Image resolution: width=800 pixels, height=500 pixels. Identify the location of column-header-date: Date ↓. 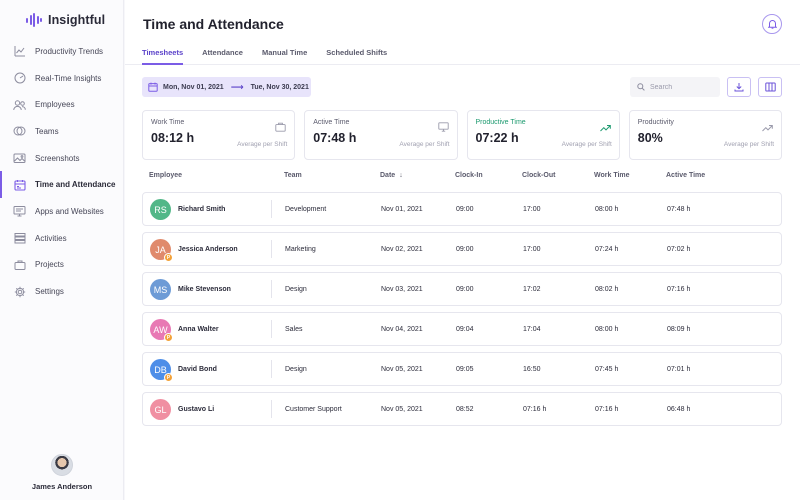
(391, 175).